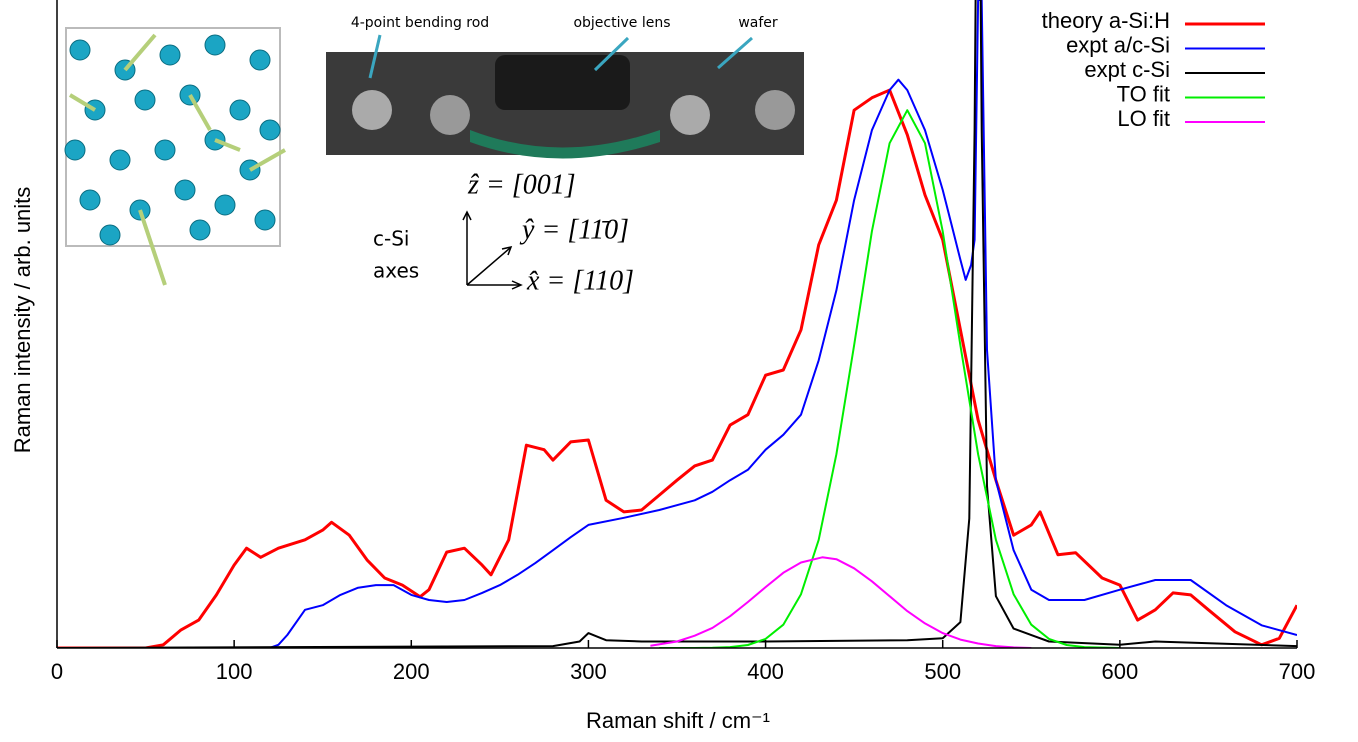 The image size is (1358, 742). What do you see at coordinates (574, 229) in the screenshot?
I see `annotation: ŷ = [11̄0]` at bounding box center [574, 229].